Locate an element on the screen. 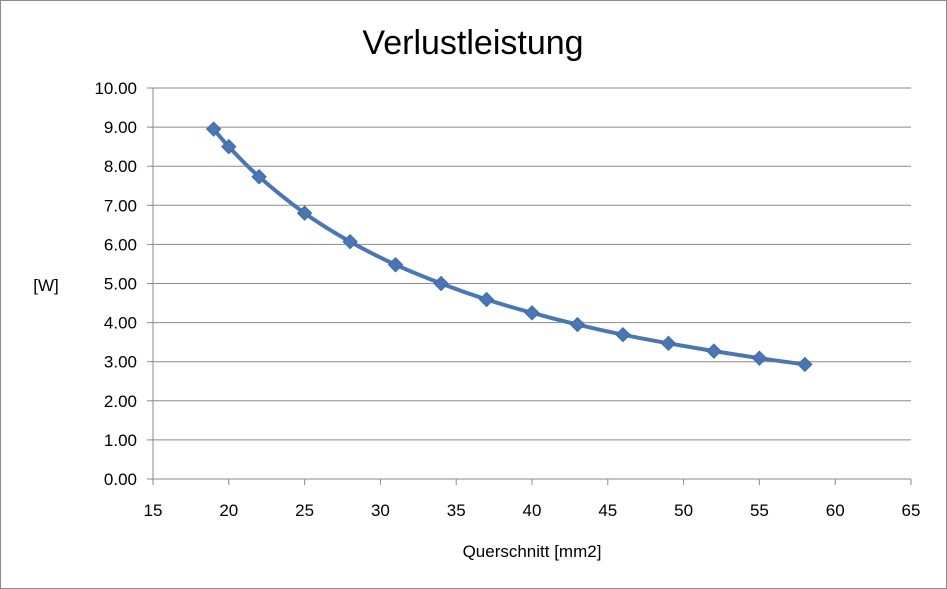 This screenshot has width=947, height=589. x-tick-label: 40 is located at coordinates (532, 510).